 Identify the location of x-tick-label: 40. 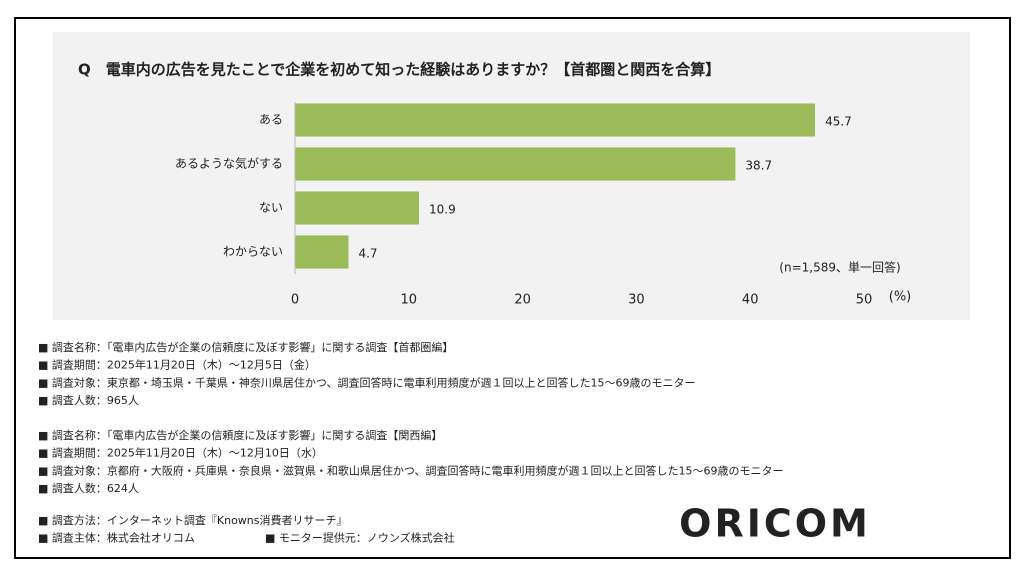
(750, 300).